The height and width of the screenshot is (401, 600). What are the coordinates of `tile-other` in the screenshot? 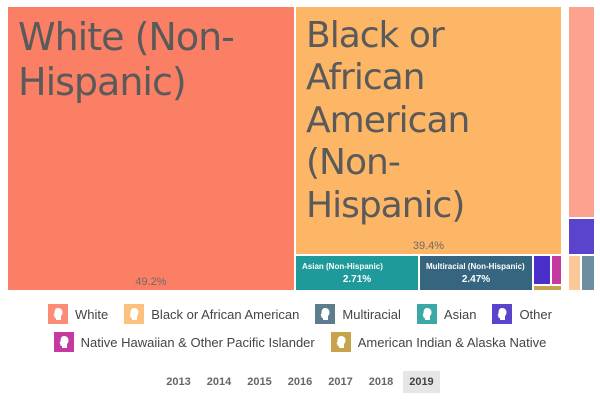 It's located at (542, 270).